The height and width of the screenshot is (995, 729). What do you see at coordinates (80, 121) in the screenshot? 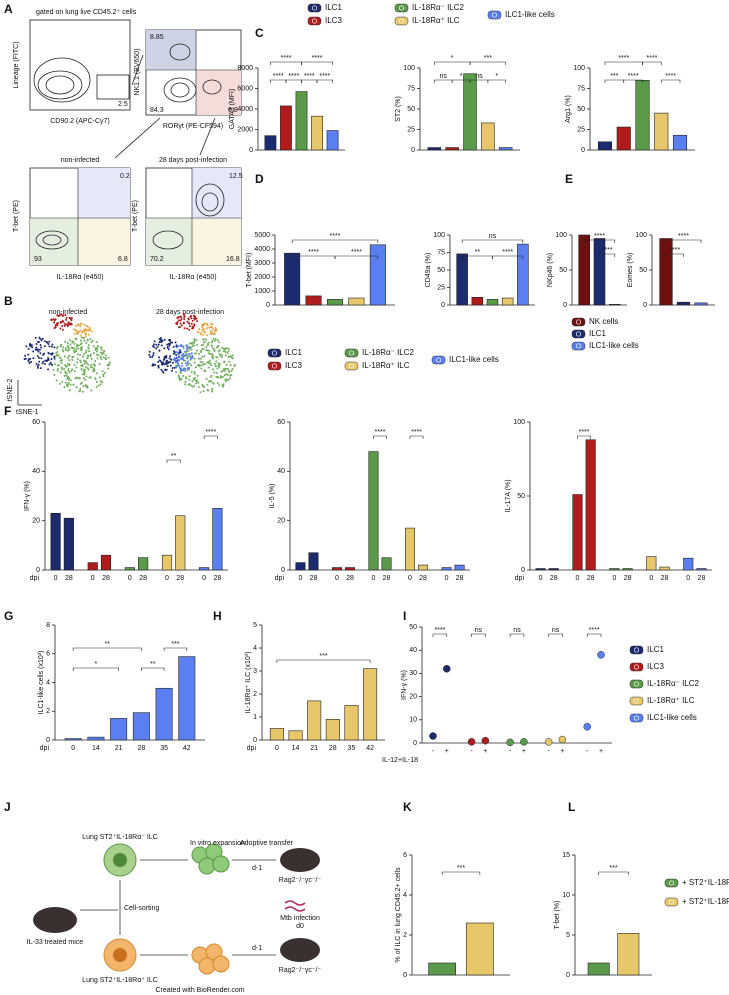
I see `x-label: CD90.2 (APC-Cy7)` at bounding box center [80, 121].